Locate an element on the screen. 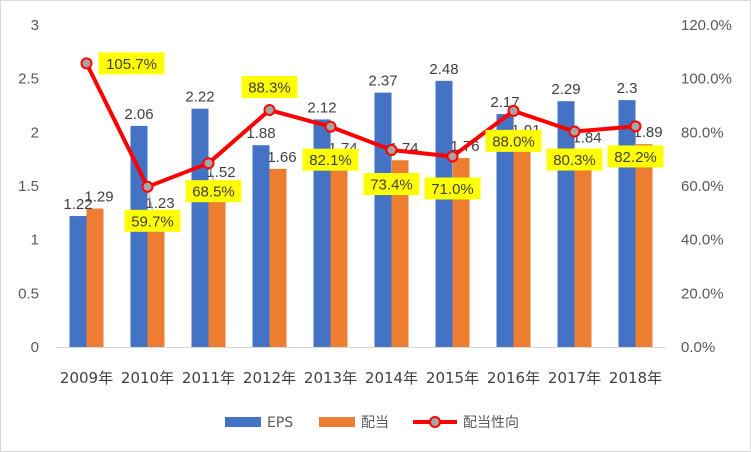  x-category-label: 2013年 is located at coordinates (330, 378).